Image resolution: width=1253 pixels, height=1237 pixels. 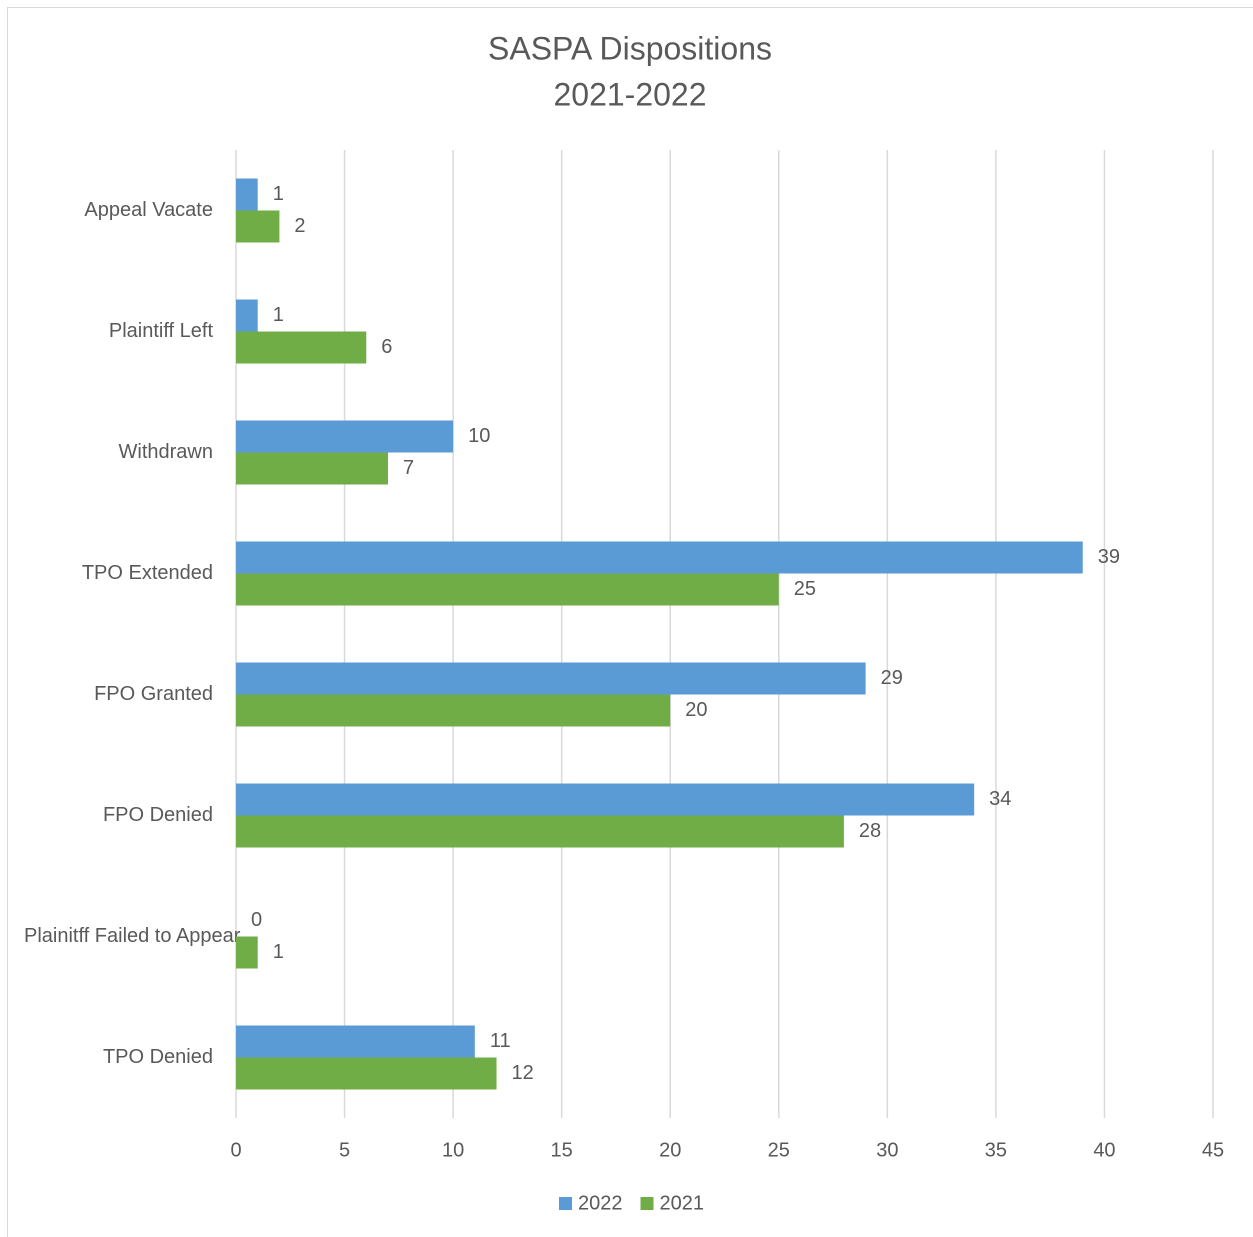 I want to click on data-label: 20, so click(x=696, y=710).